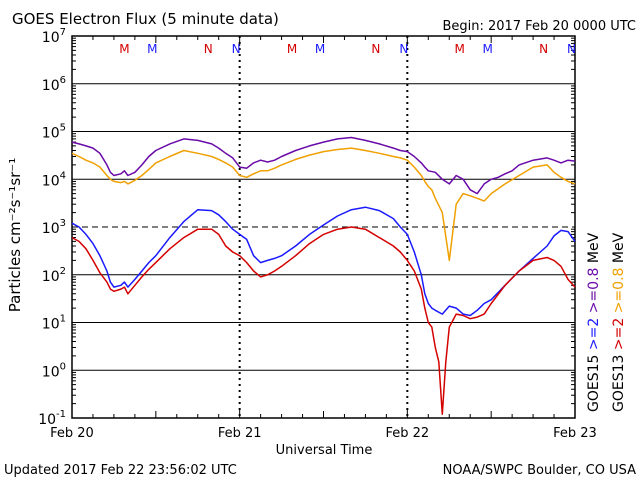 This screenshot has height=480, width=640. Describe the element at coordinates (324, 450) in the screenshot. I see `x-axis-title: Universal Time` at that location.